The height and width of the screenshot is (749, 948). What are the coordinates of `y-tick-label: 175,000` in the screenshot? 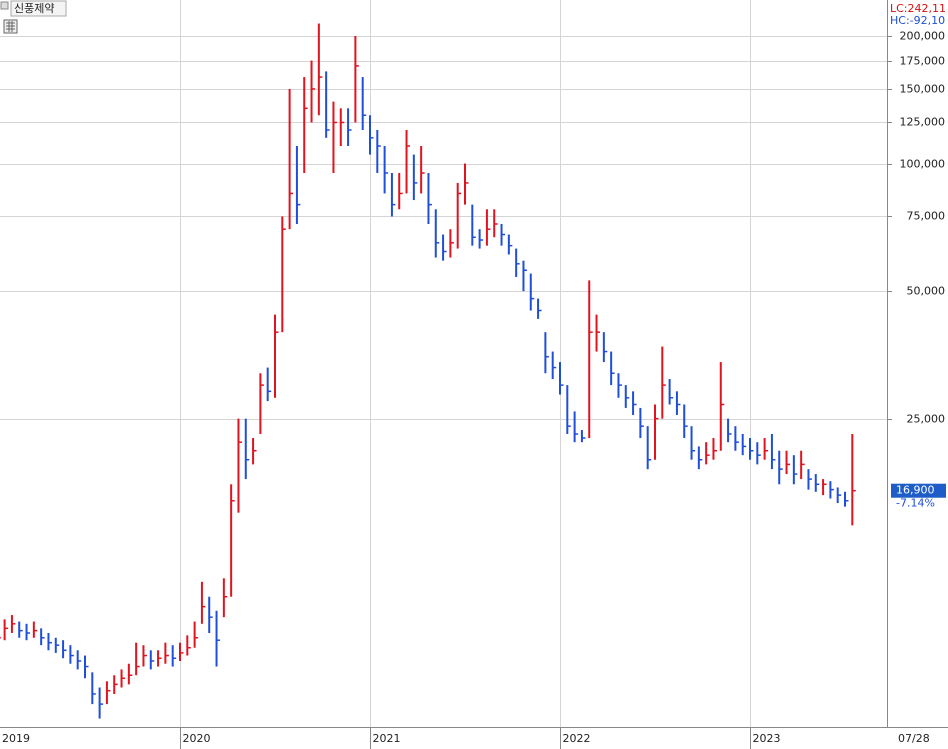 It's located at (923, 61).